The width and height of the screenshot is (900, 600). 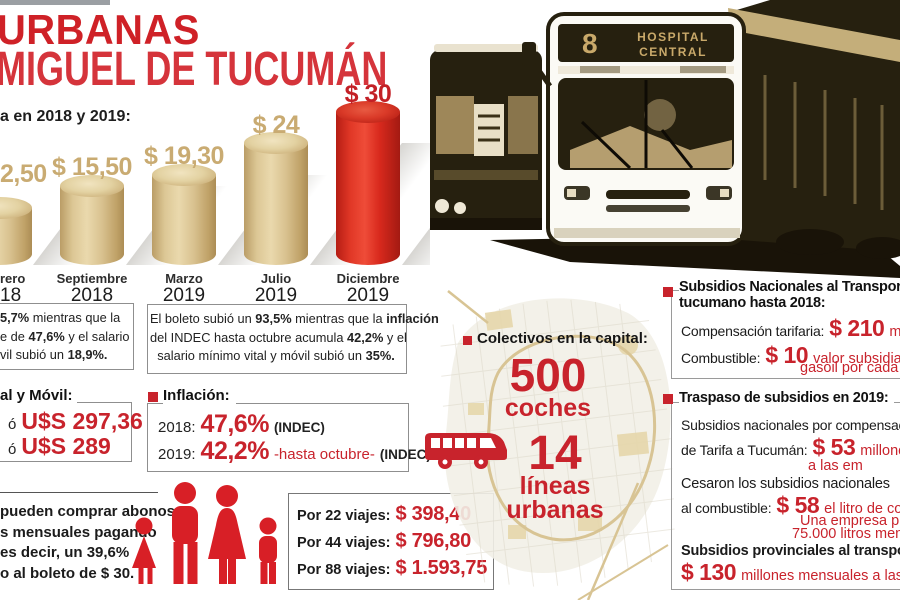 What do you see at coordinates (59, 446) in the screenshot?
I see `salario-row: ó U$S 289` at bounding box center [59, 446].